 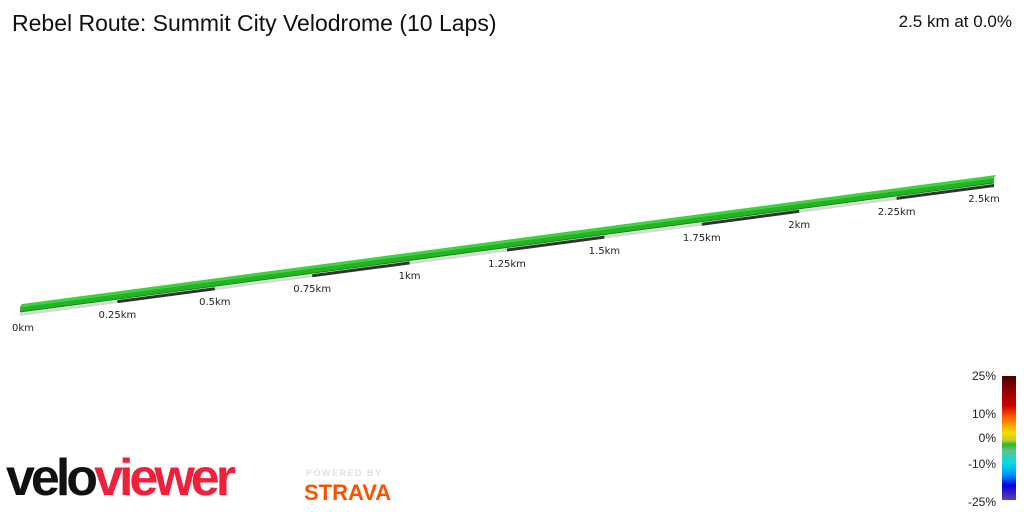 What do you see at coordinates (955, 21) in the screenshot?
I see `route-summary: 2.5 km at 0.0%` at bounding box center [955, 21].